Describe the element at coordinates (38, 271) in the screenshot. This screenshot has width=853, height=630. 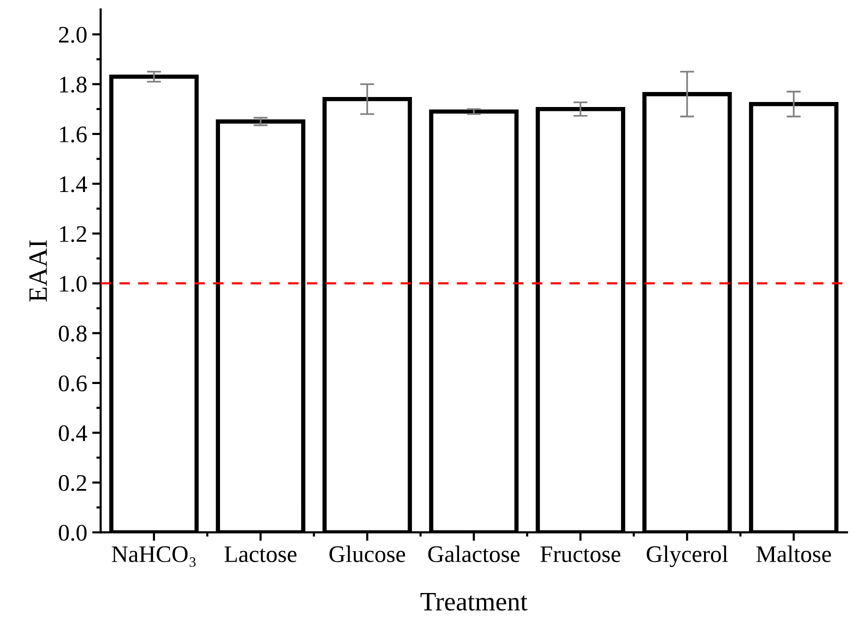
I see `y-axis-title: EAAI` at that location.